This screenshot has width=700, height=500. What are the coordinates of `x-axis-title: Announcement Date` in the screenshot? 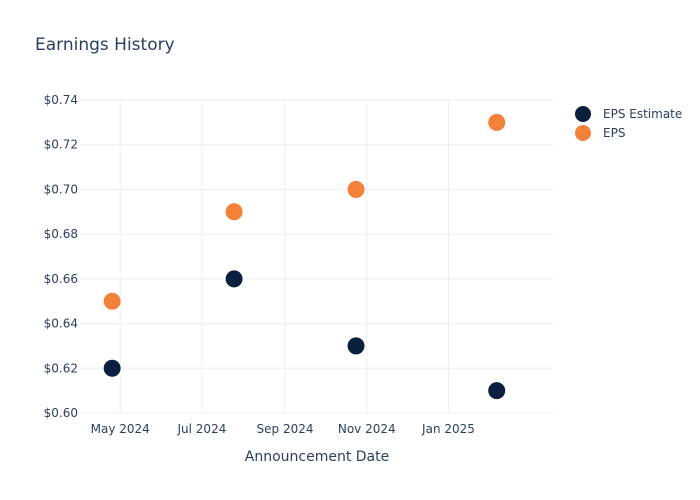 It's located at (317, 457).